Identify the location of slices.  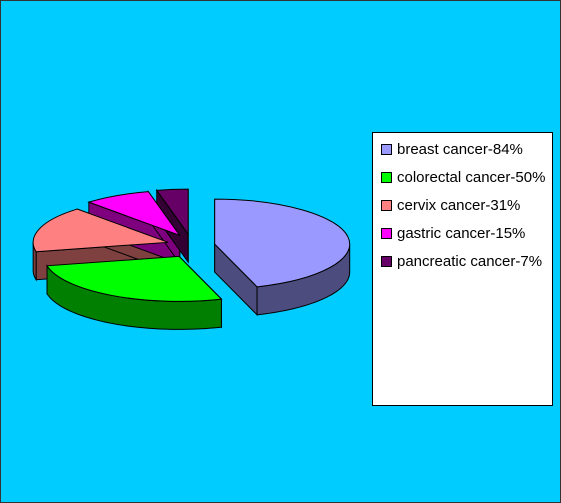
(191, 245).